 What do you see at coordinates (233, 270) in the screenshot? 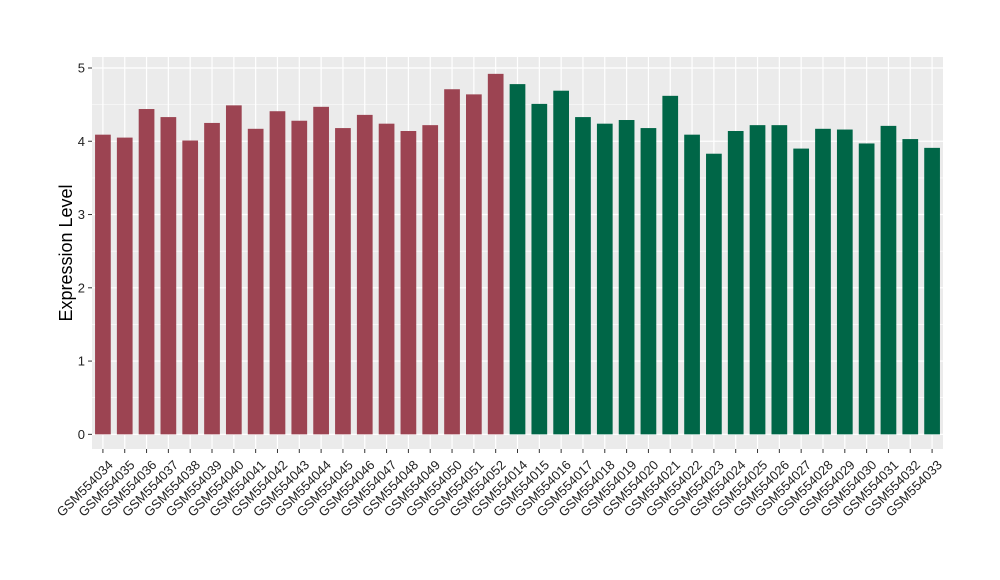
I see `bar-GSM554040` at bounding box center [233, 270].